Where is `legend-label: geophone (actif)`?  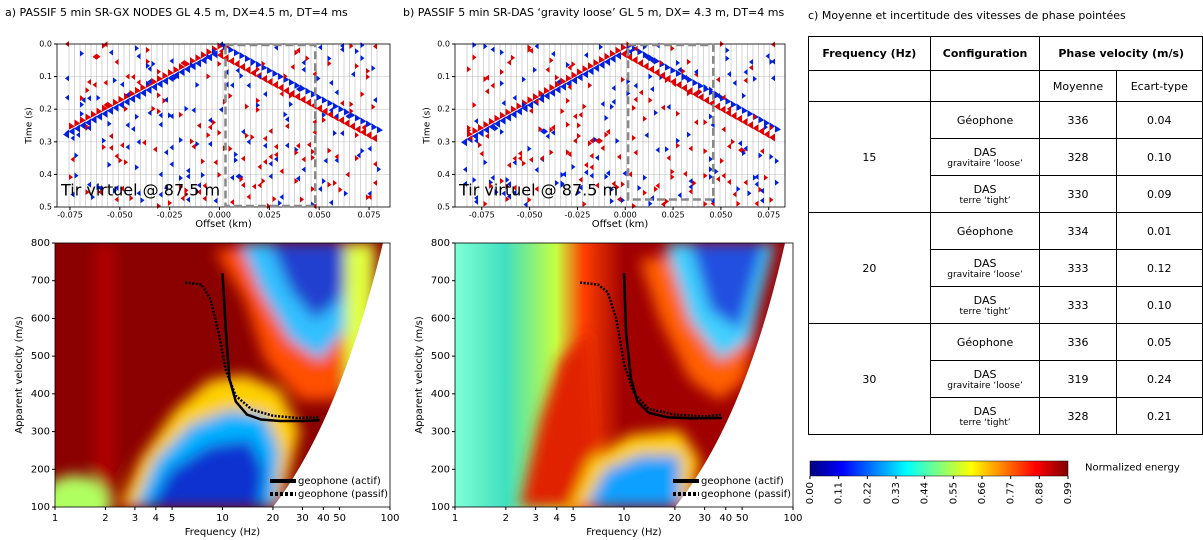
legend-label: geophone (actif) is located at coordinates (742, 481).